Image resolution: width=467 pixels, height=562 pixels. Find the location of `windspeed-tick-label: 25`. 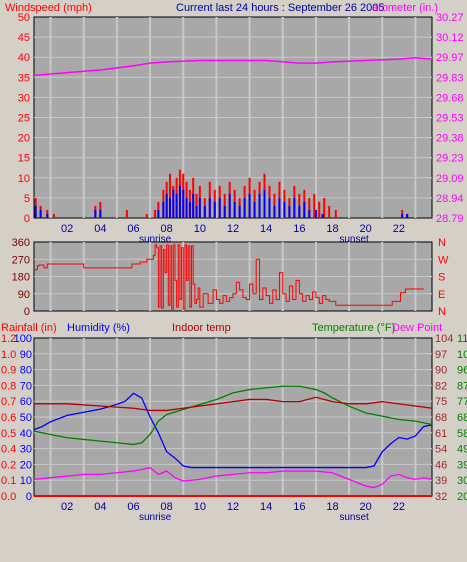

windspeed-tick-label: 25 is located at coordinates (24, 119).